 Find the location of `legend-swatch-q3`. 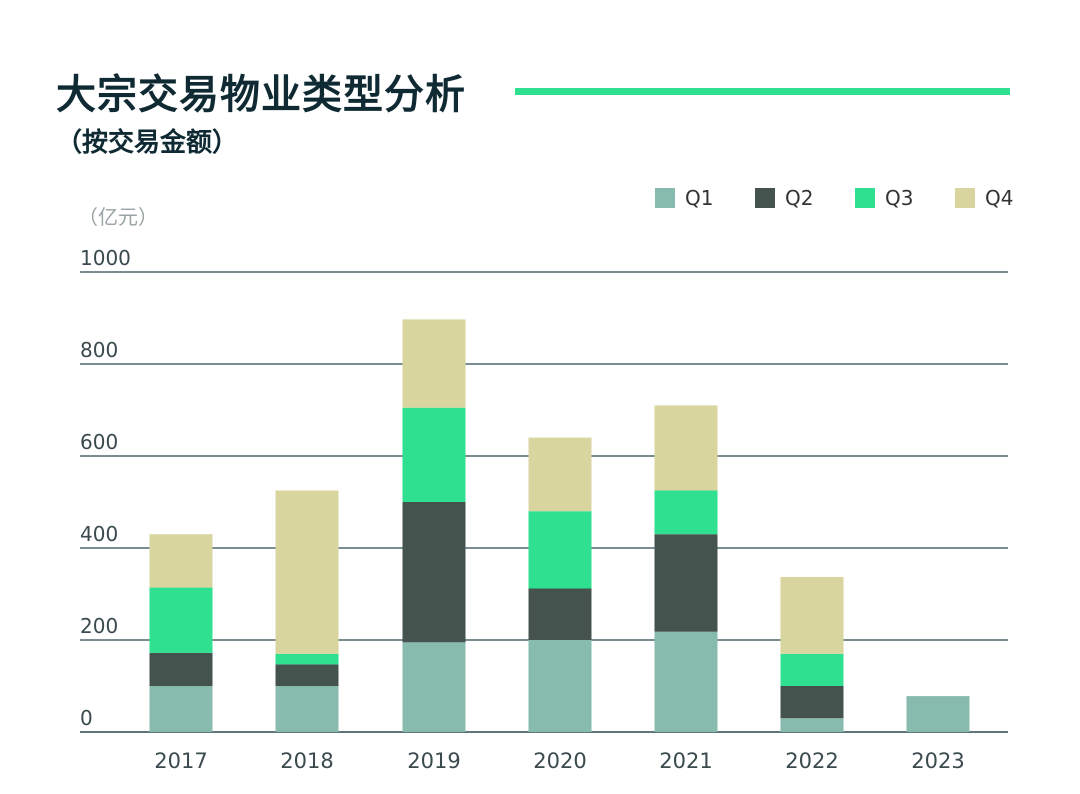

legend-swatch-q3 is located at coordinates (865, 198).